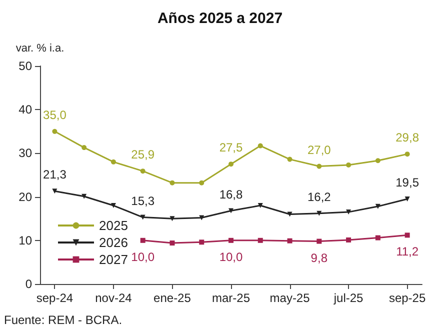 The height and width of the screenshot is (330, 440). Describe the element at coordinates (55, 175) in the screenshot. I see `data-label: 21,3` at that location.